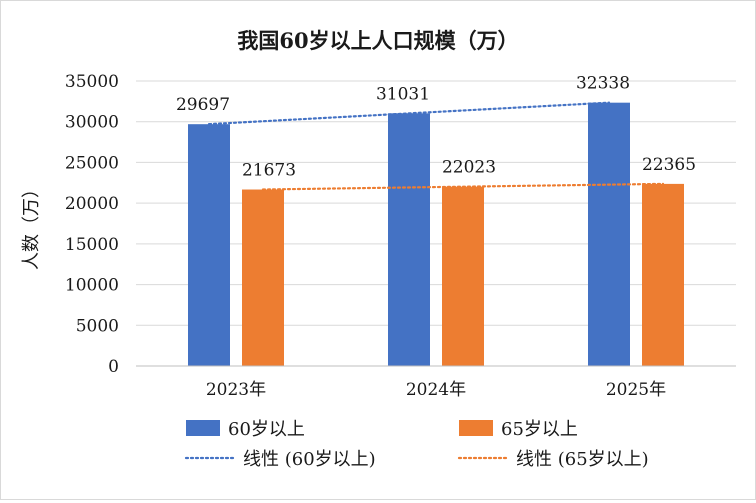 Image resolution: width=756 pixels, height=503 pixels. What do you see at coordinates (113, 367) in the screenshot?
I see `y-tick-label: 0` at bounding box center [113, 367].